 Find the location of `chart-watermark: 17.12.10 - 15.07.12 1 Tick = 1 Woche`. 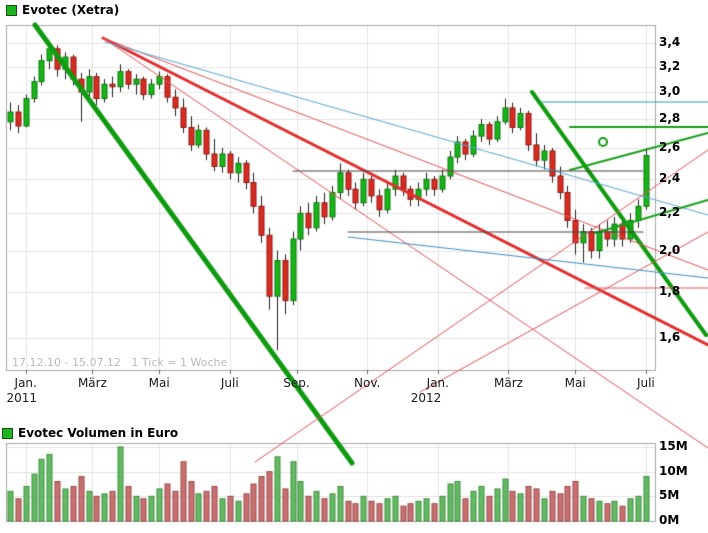

chart-watermark: 17.12.10 - 15.07.12 1 Tick = 1 Woche is located at coordinates (120, 362).